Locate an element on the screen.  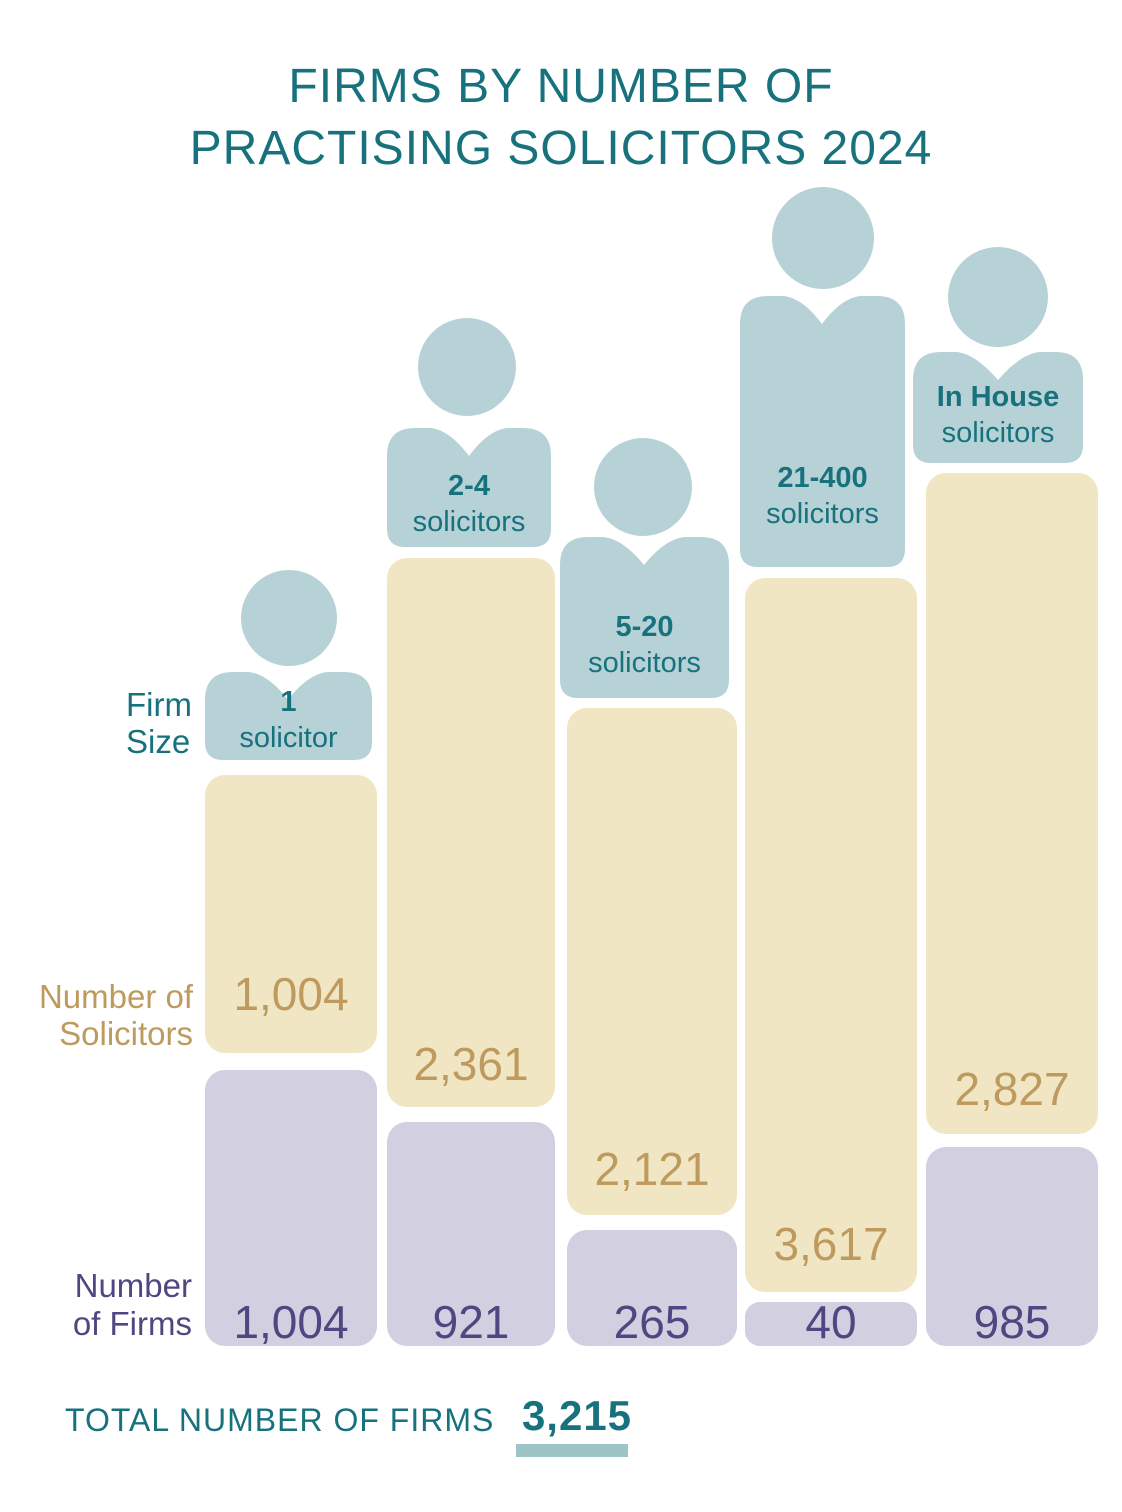
chart-title-line2: PRACTISING SOLICITORS 2024 is located at coordinates (561, 148).